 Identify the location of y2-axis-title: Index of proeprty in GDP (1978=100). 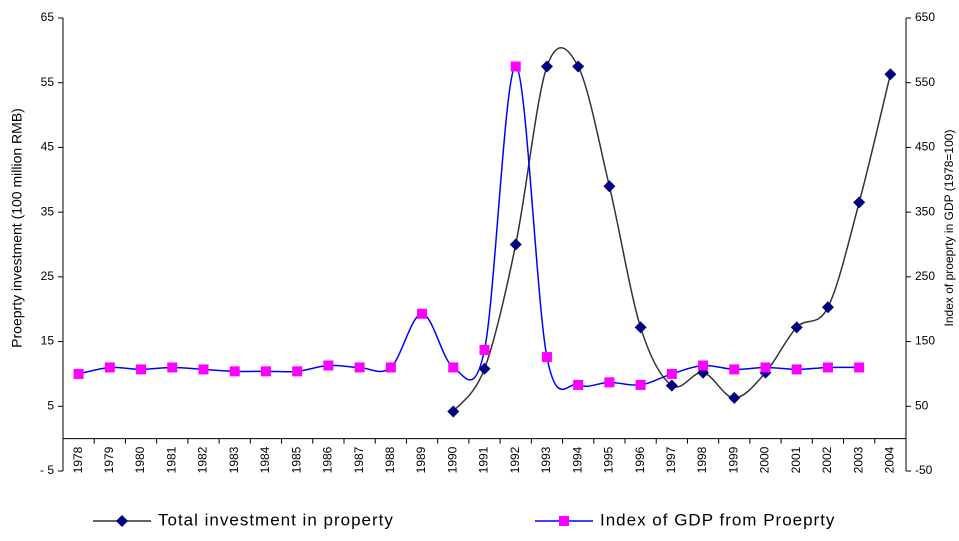
(949, 228).